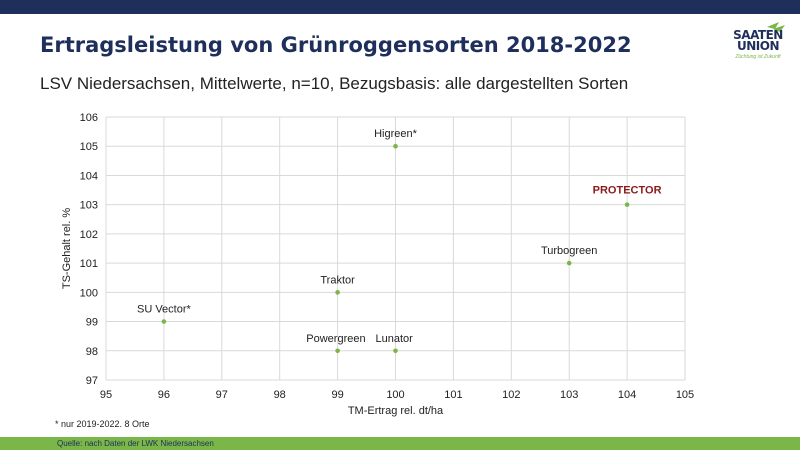 The width and height of the screenshot is (800, 450). What do you see at coordinates (337, 280) in the screenshot?
I see `point-label: Traktor` at bounding box center [337, 280].